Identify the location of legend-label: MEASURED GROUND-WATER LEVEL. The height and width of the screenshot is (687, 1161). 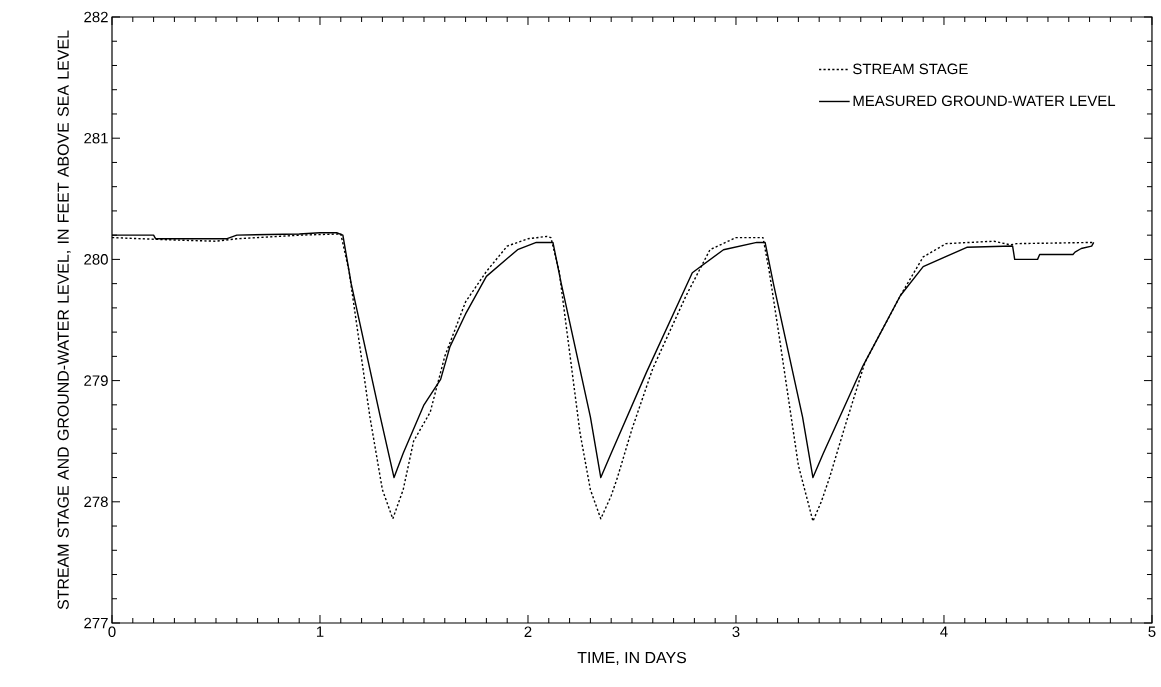
(984, 101).